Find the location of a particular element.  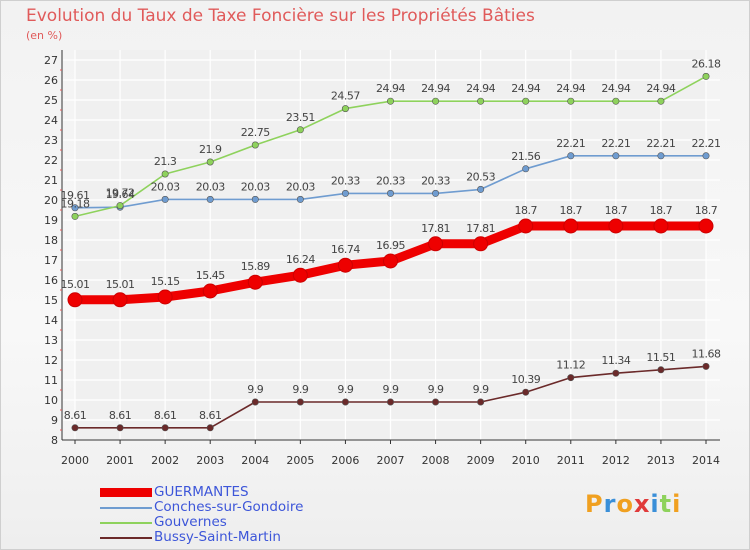

data-label: 16.74 is located at coordinates (345, 249).